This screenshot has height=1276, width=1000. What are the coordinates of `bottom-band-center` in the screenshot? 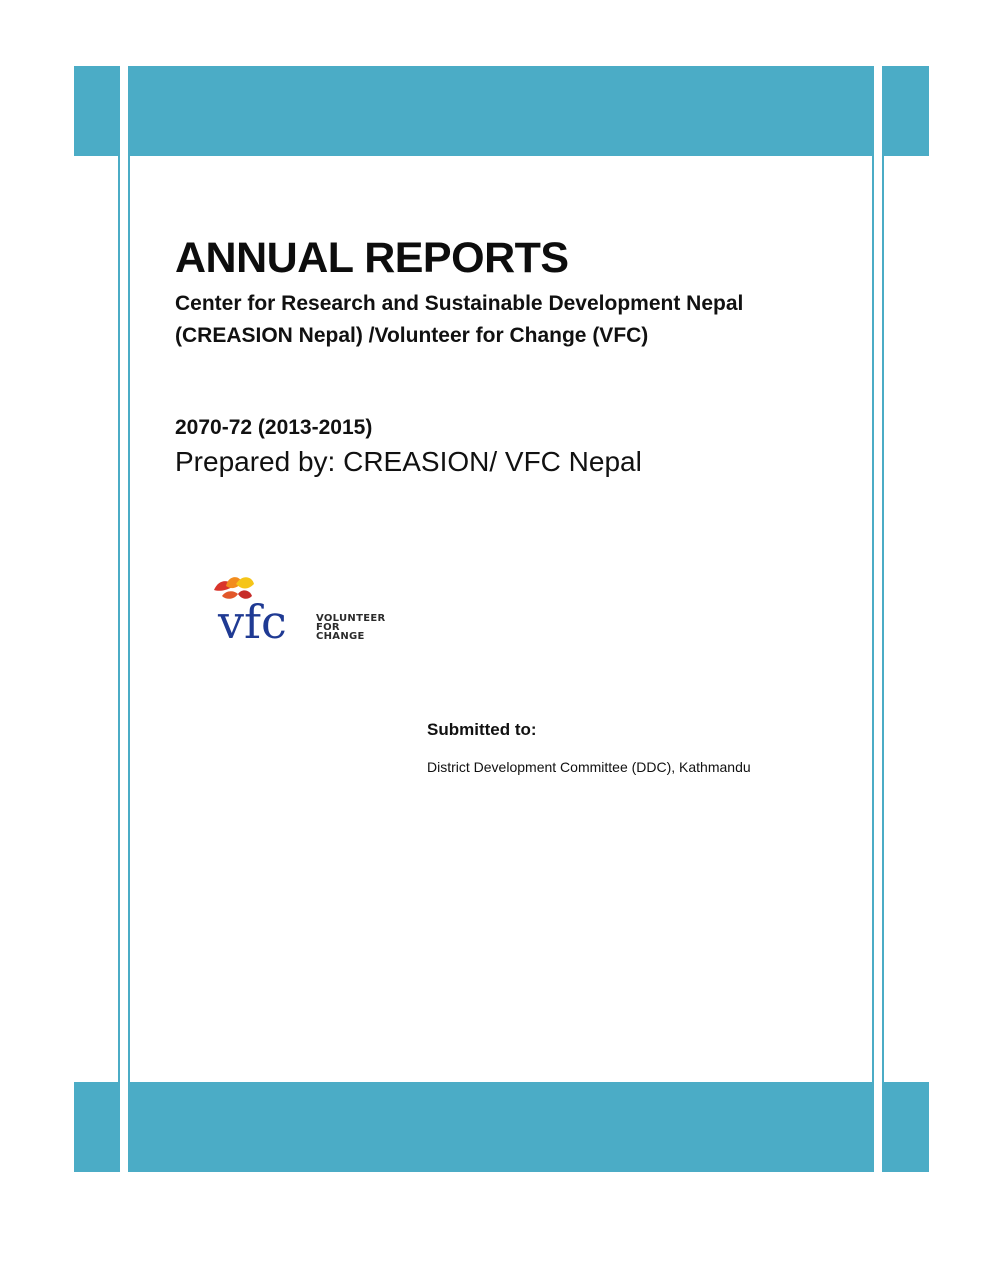 It's located at (501, 1127).